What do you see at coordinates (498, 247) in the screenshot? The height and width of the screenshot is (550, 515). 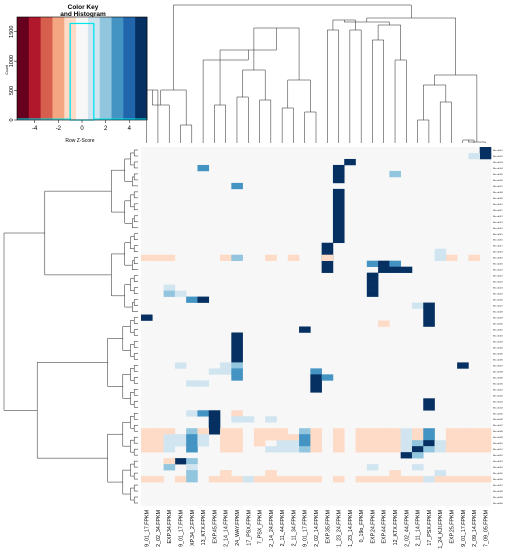 I see `row-label: Bhcsd017` at bounding box center [498, 247].